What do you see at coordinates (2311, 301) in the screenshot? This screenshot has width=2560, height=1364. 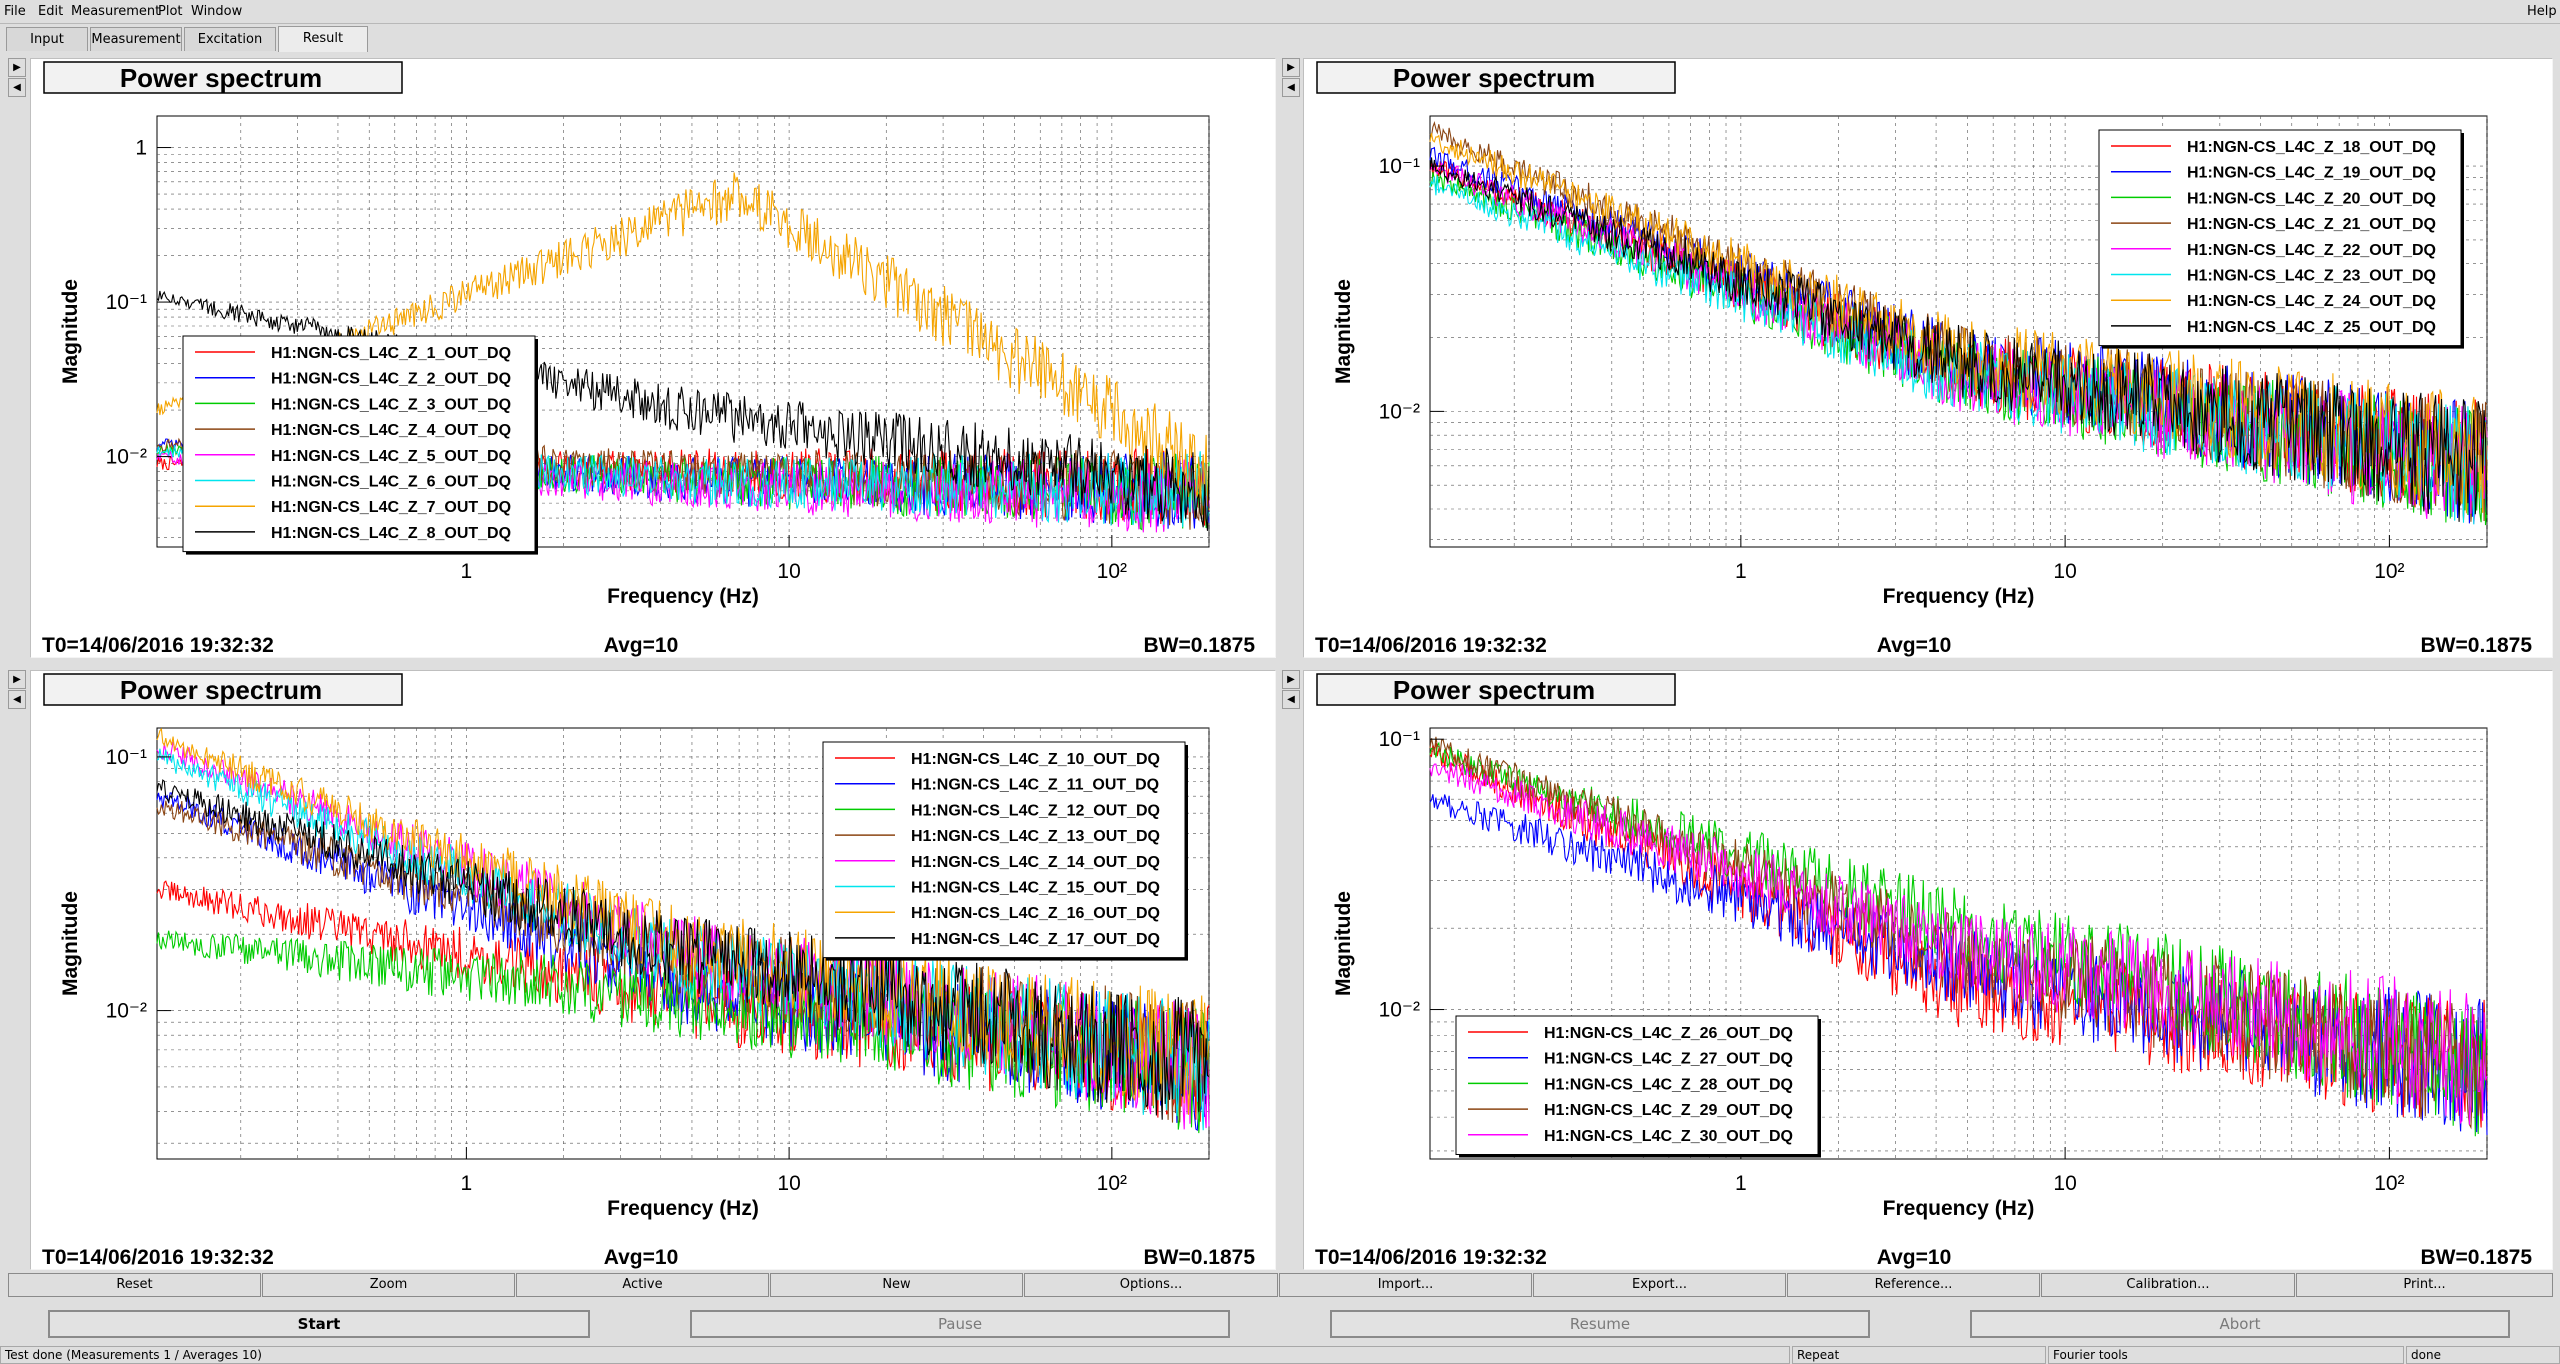 I see `legend-entry: H1:NGN-CS_L4C_Z_24_OUT_DQ` at bounding box center [2311, 301].